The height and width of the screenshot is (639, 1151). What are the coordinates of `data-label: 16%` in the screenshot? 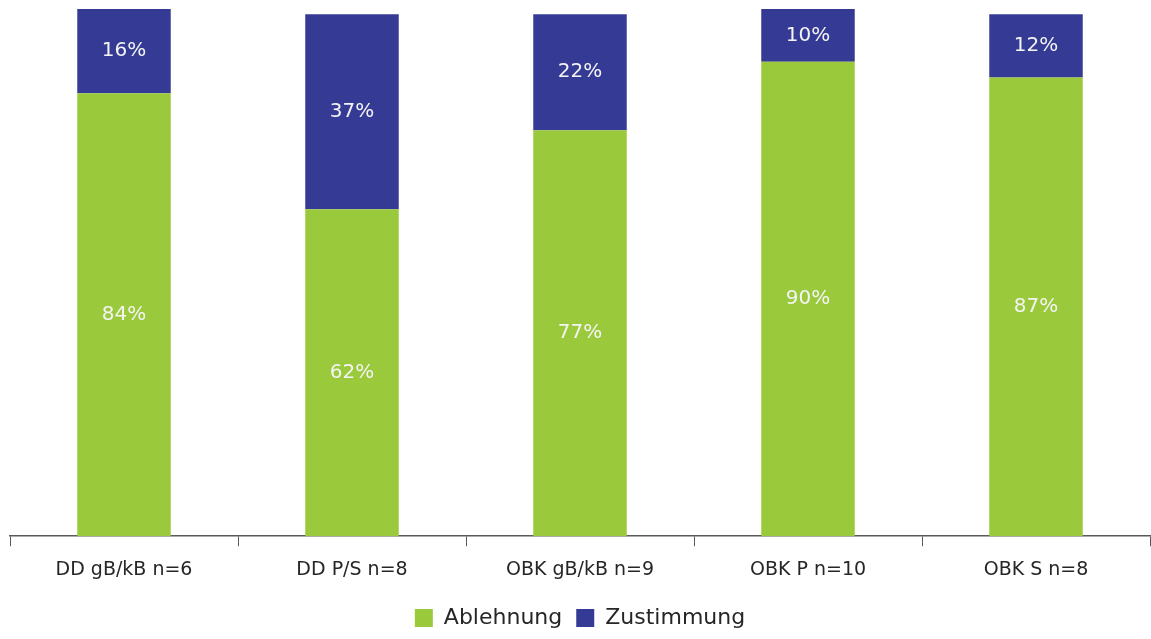 It's located at (124, 49).